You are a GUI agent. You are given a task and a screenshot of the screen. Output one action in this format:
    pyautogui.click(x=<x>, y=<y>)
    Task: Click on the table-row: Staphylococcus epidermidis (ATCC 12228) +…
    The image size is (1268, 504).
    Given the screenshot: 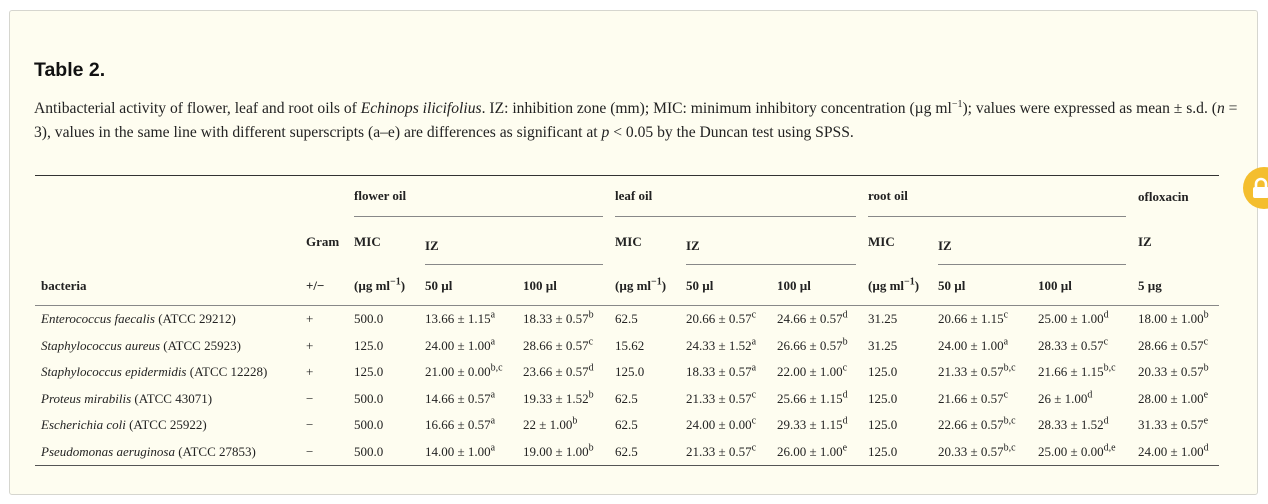 What is the action you would take?
    pyautogui.click(x=627, y=372)
    